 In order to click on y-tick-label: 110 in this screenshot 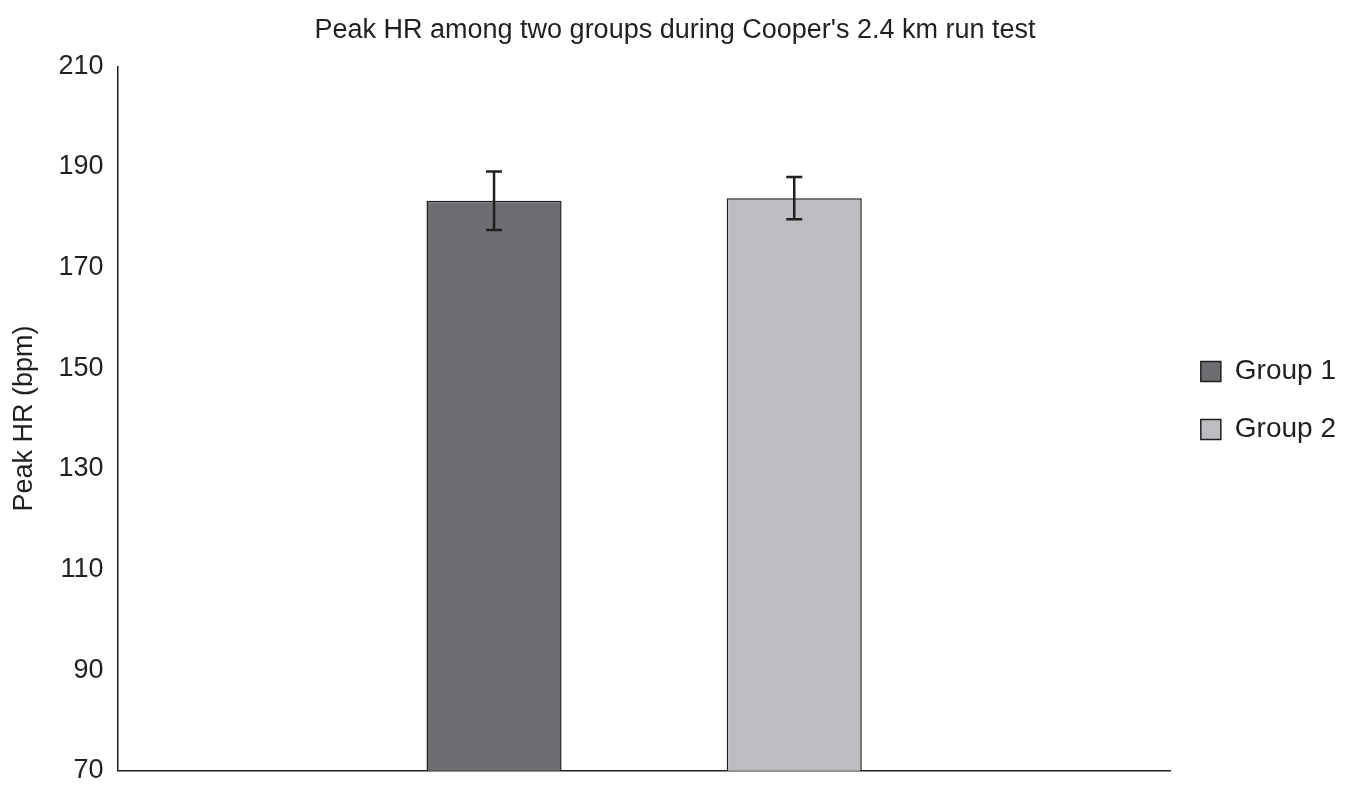, I will do `click(82, 568)`.